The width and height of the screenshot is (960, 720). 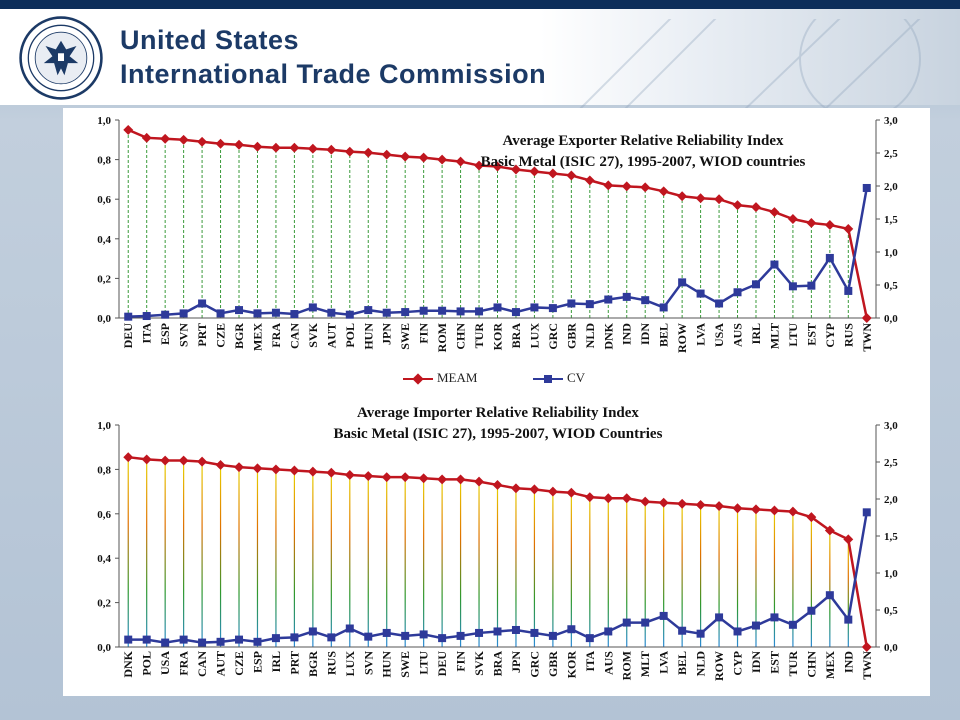 I want to click on chart1-category-label: BEL, so click(x=664, y=335).